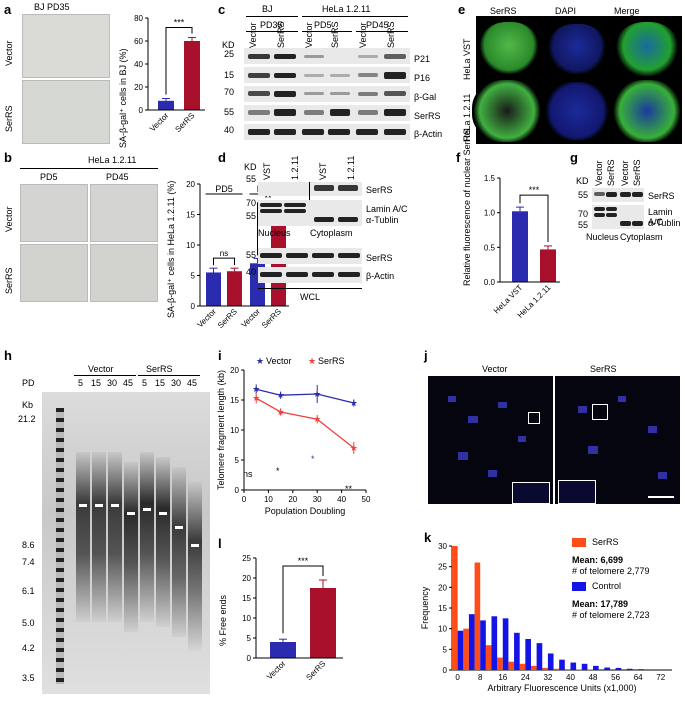 The width and height of the screenshot is (685, 703). What do you see at coordinates (382, 220) in the screenshot?
I see `panel-d-band-tublin: α-Tublin` at bounding box center [382, 220].